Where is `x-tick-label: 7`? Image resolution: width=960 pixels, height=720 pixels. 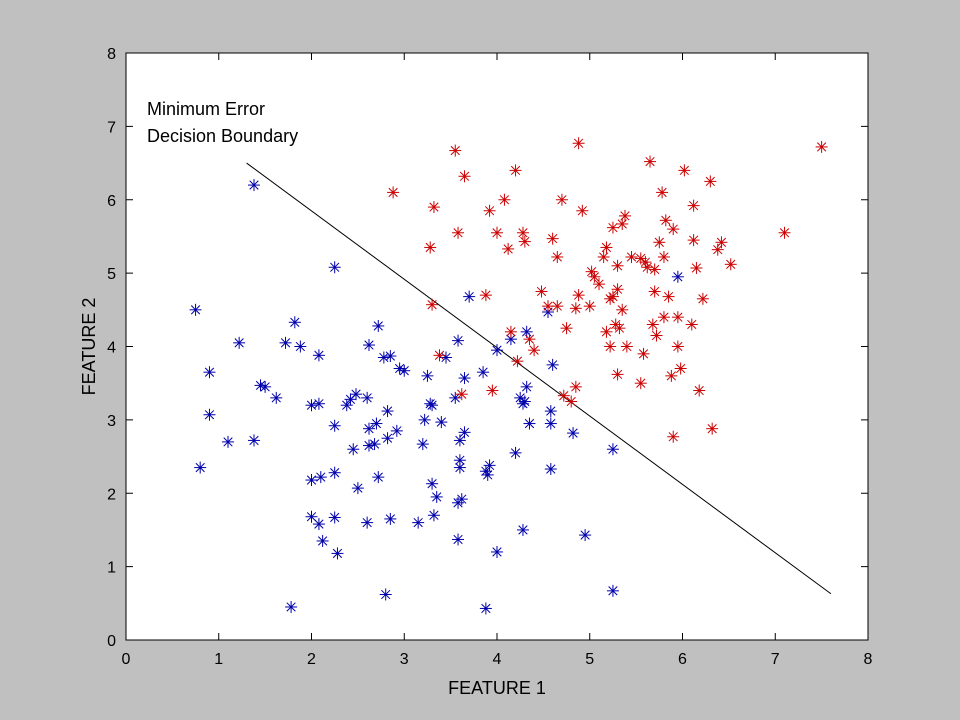
x-tick-label: 7 is located at coordinates (775, 659).